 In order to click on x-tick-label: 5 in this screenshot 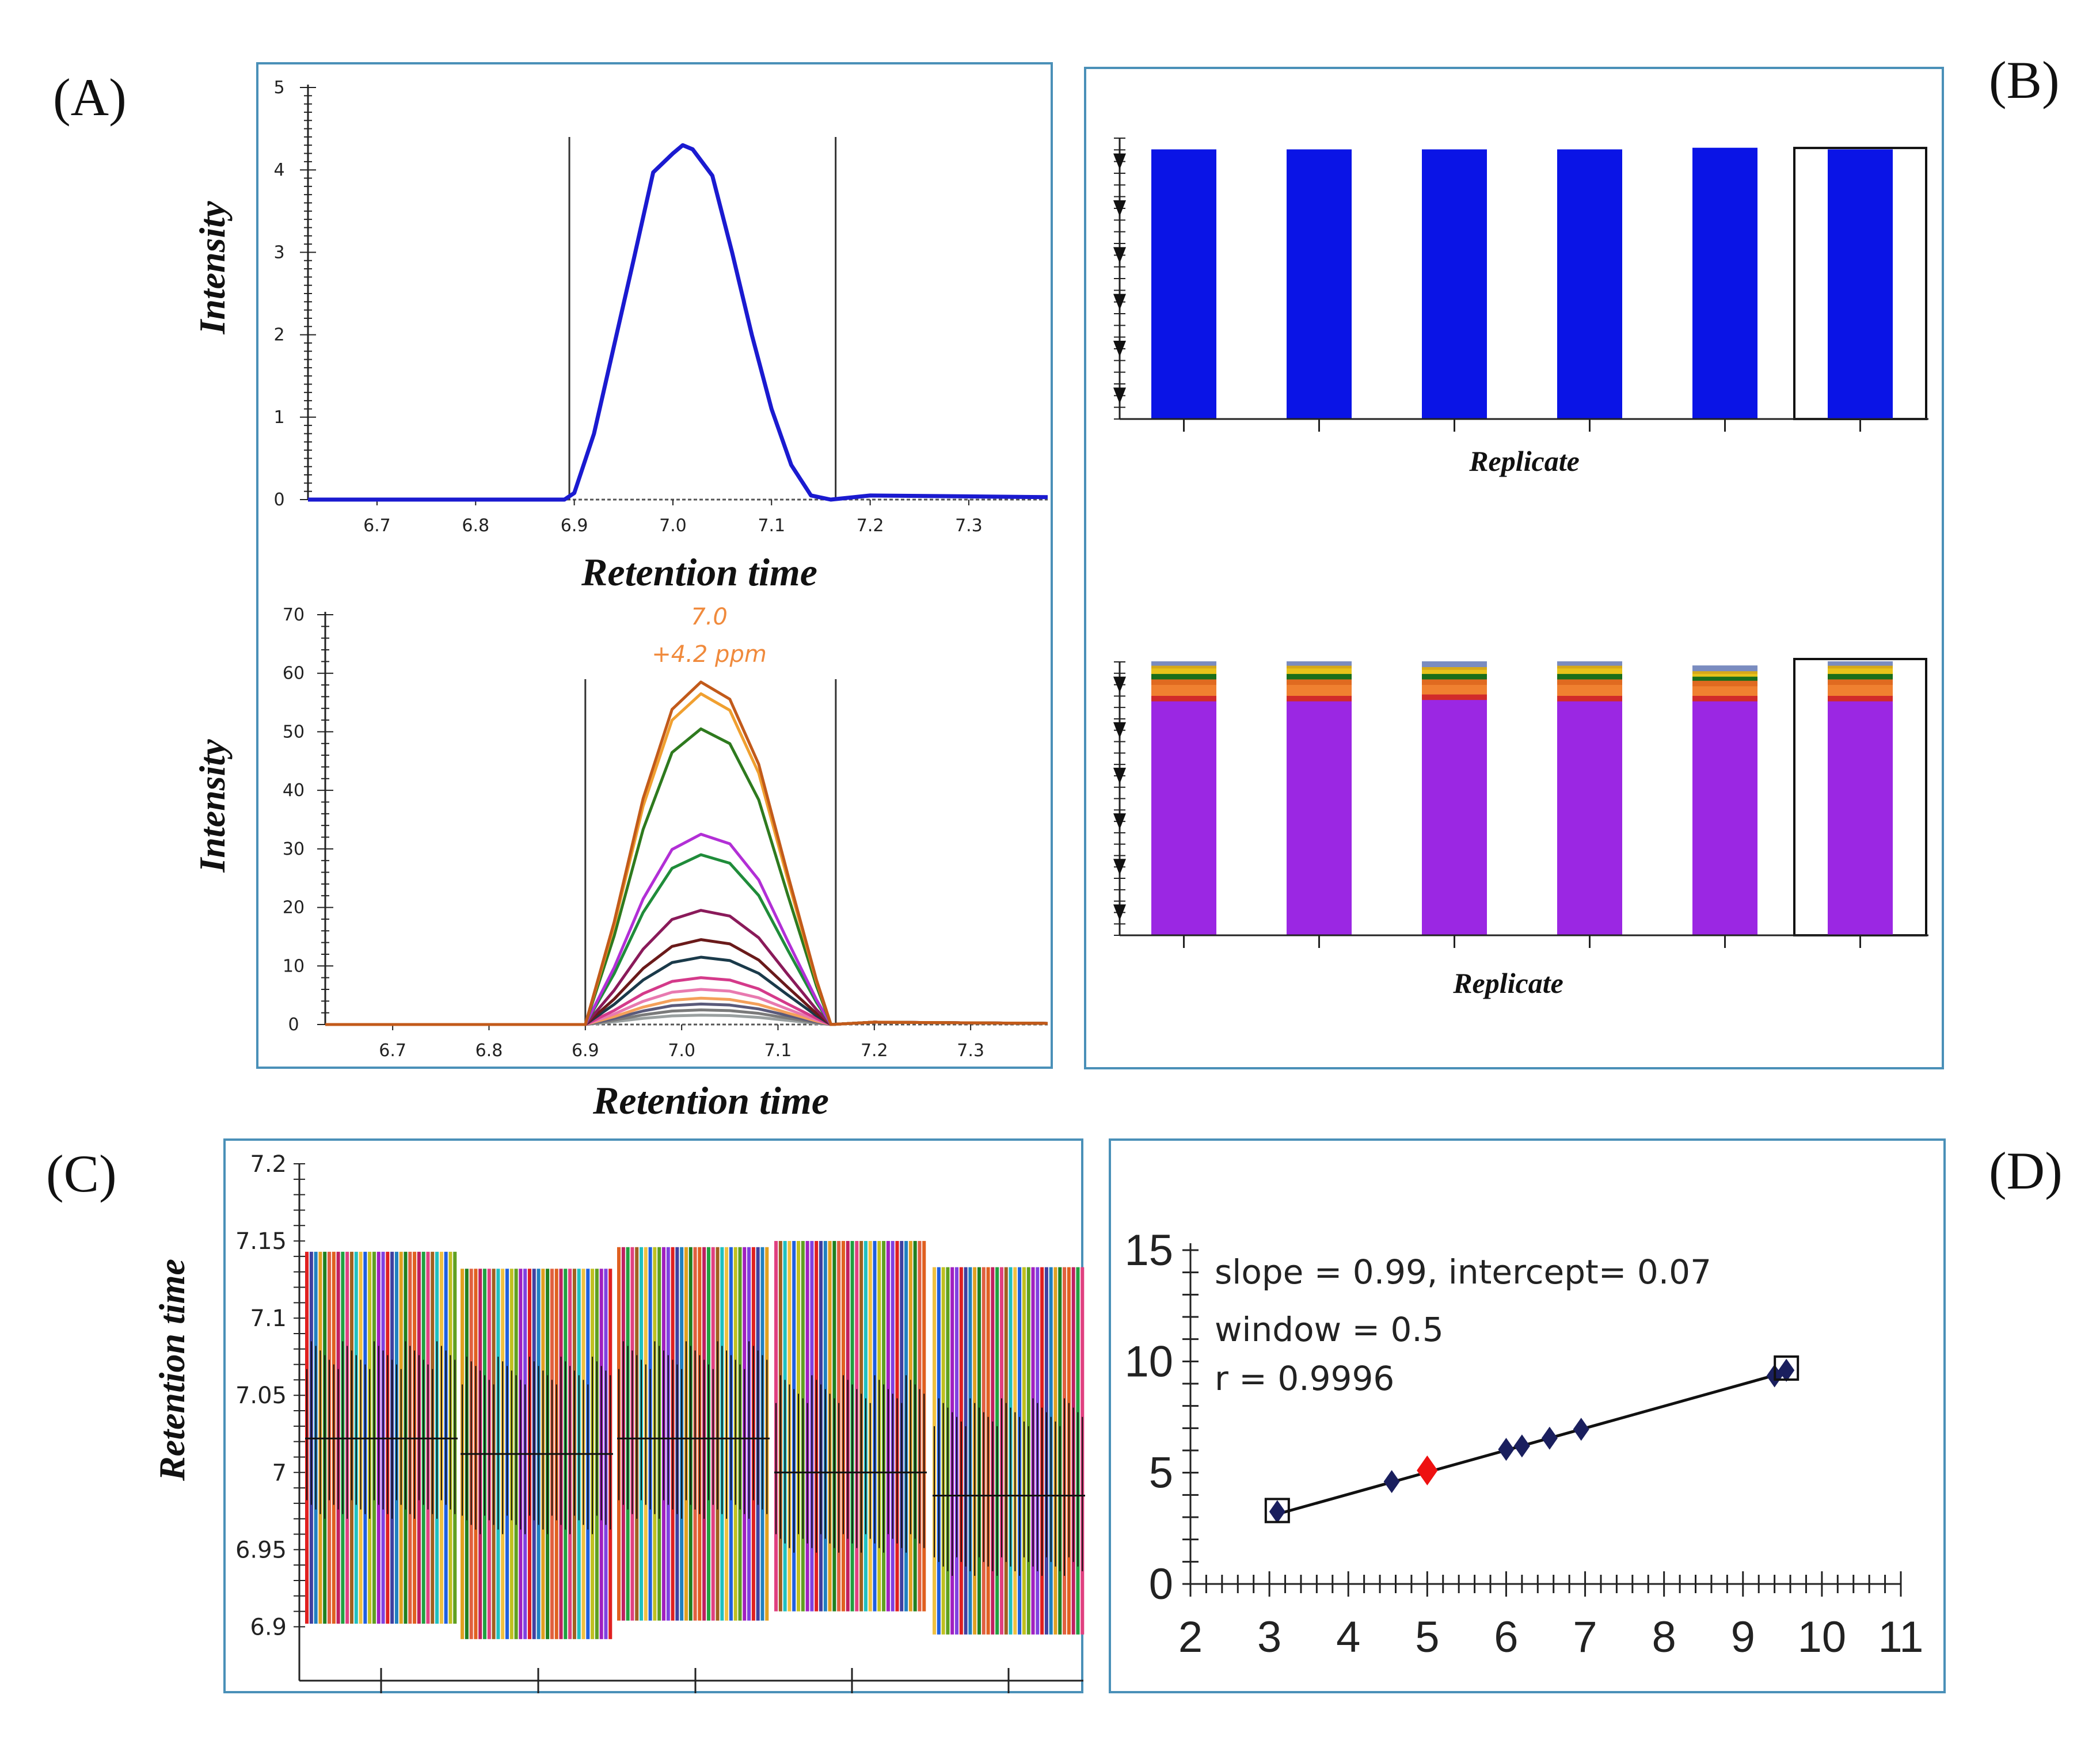, I will do `click(1427, 1638)`.